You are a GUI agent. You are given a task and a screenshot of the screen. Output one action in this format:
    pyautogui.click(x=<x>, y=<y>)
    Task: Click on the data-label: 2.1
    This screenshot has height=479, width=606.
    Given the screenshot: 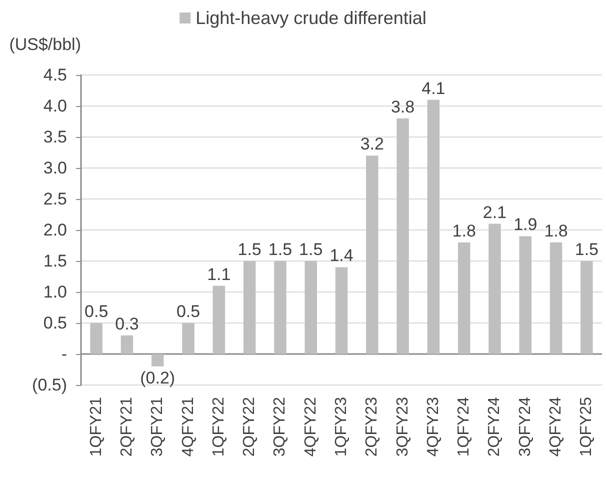 What is the action you would take?
    pyautogui.click(x=494, y=212)
    